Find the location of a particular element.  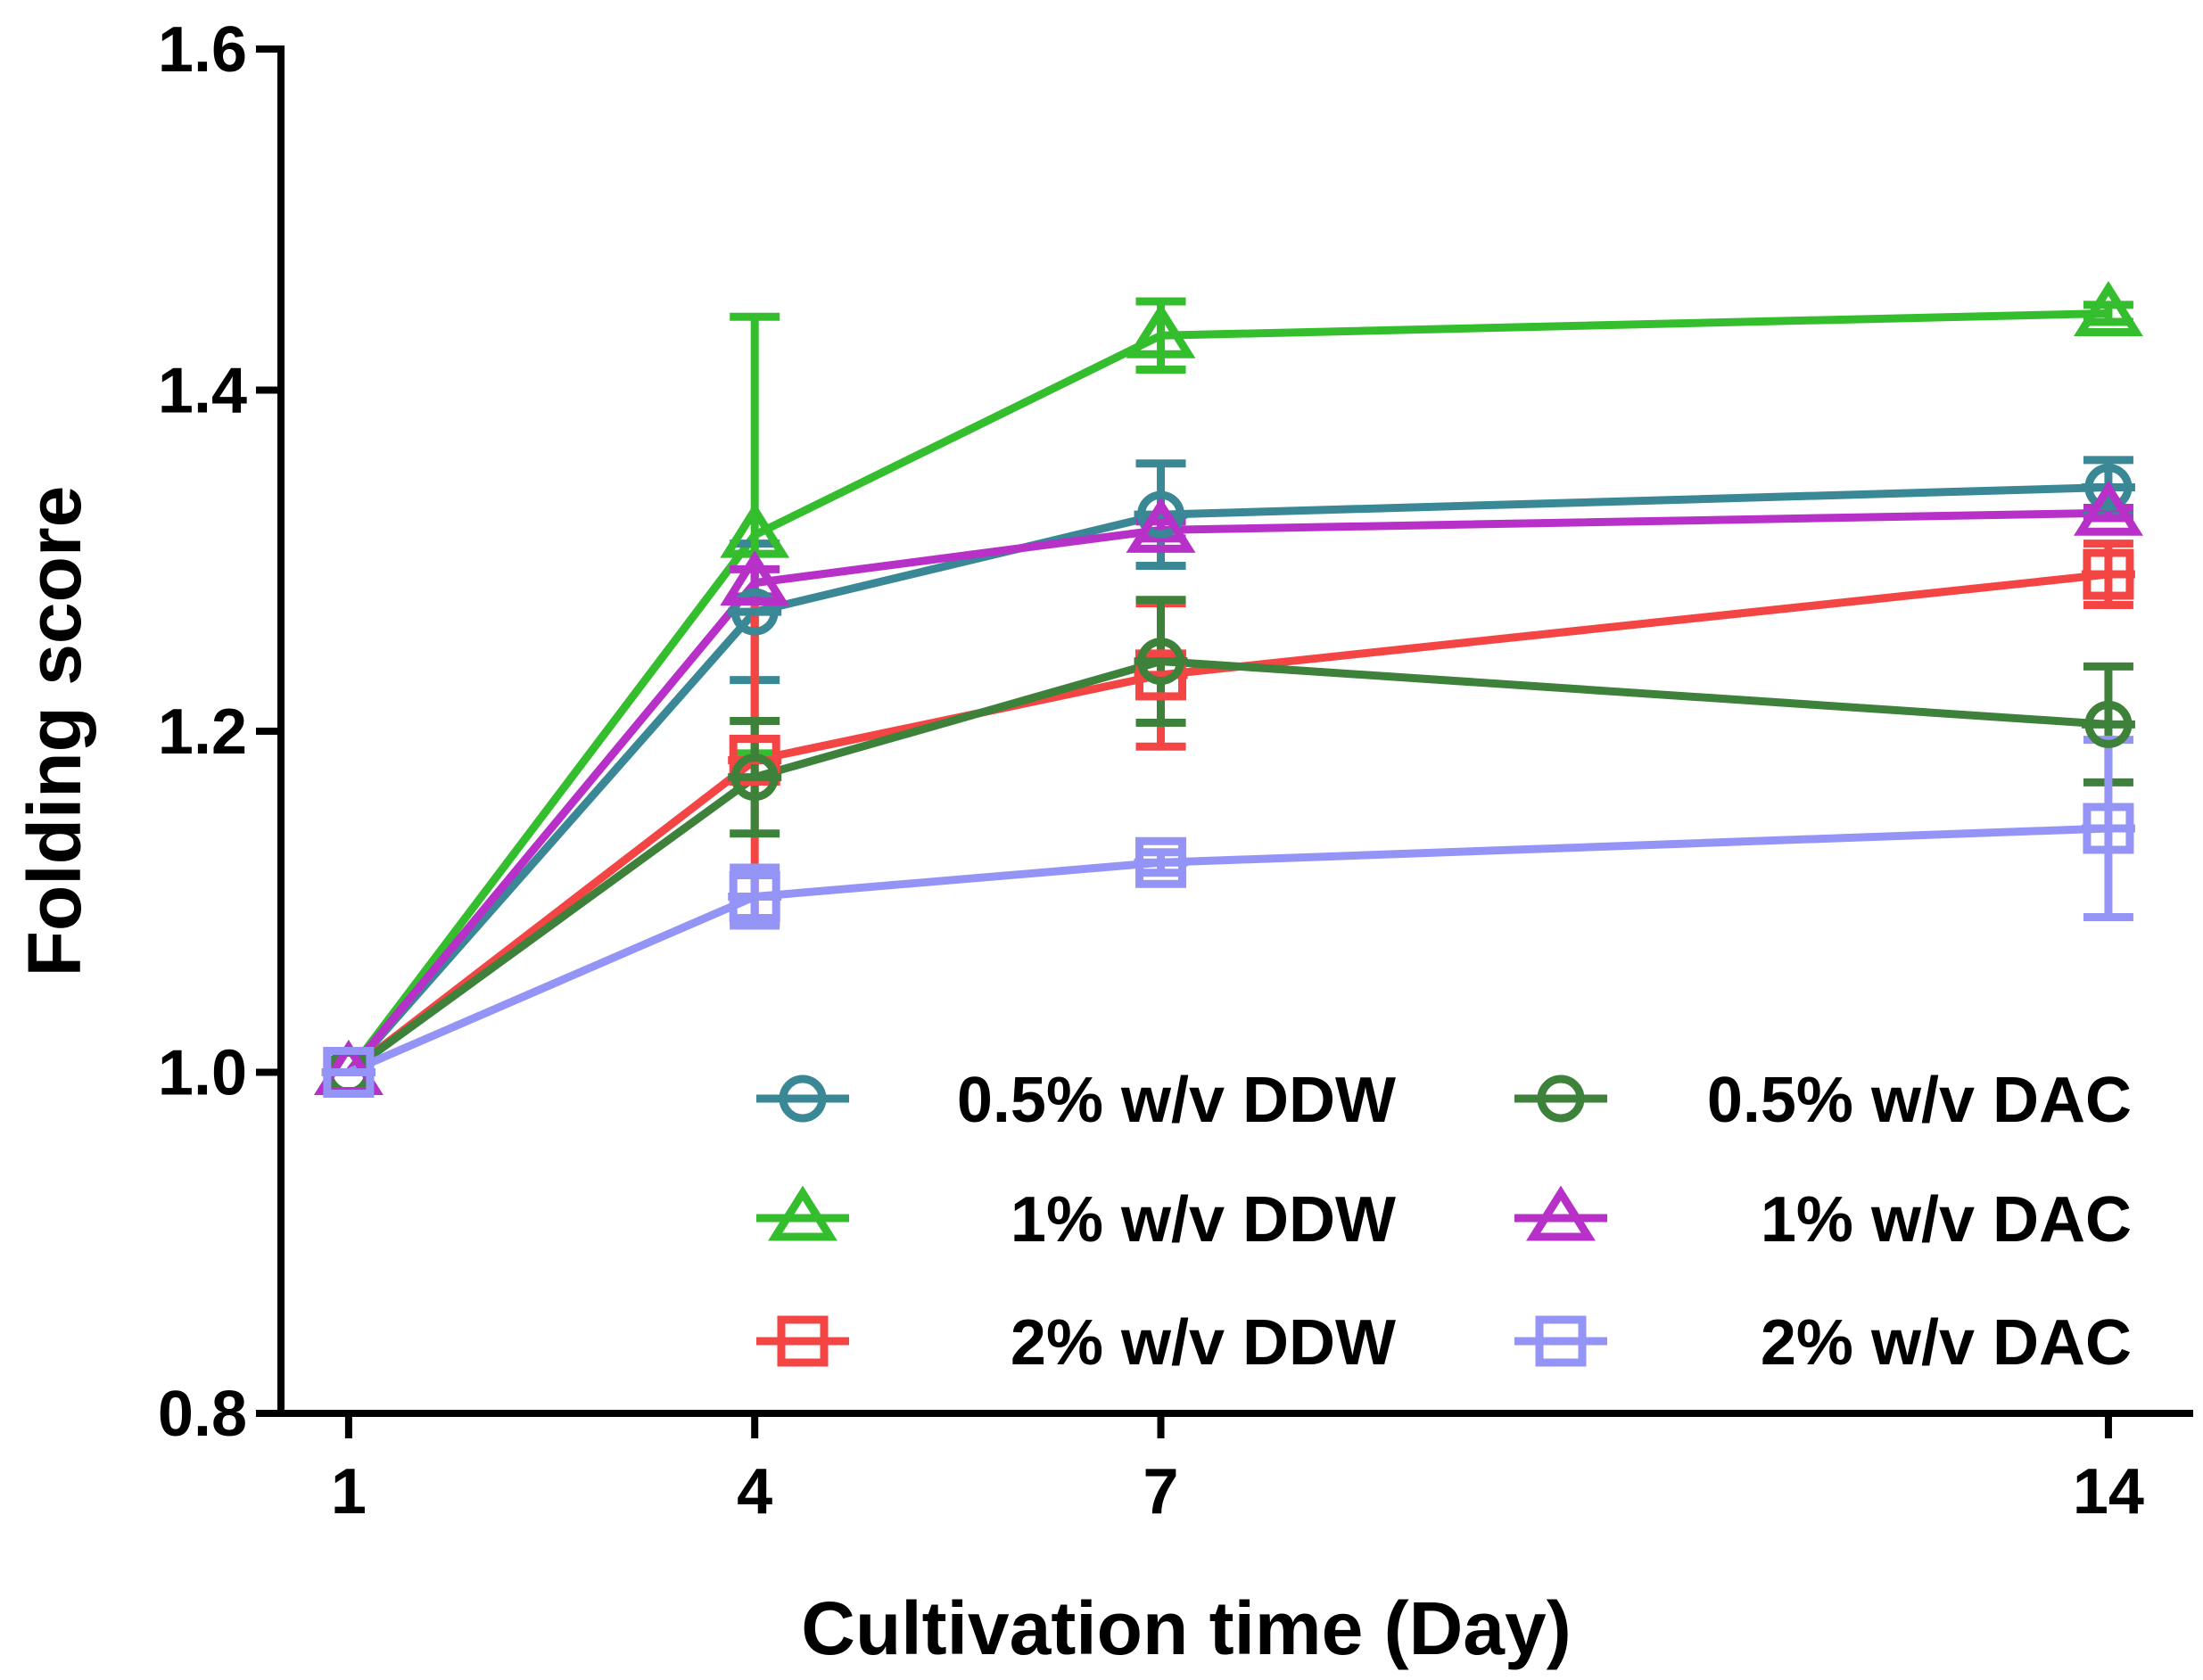

x-tick-label: 14 is located at coordinates (2108, 1492).